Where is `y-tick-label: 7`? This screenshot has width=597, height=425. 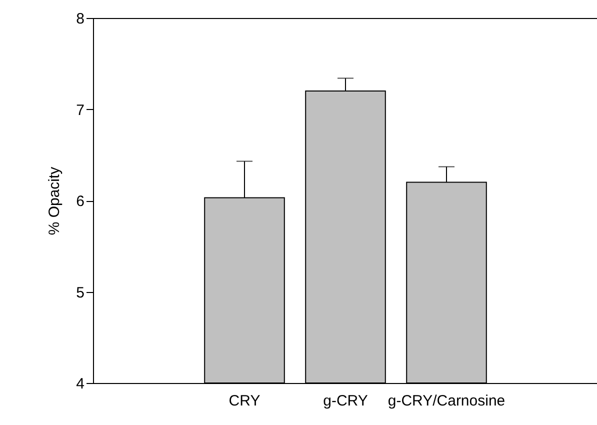
y-tick-label: 7 is located at coordinates (80, 110).